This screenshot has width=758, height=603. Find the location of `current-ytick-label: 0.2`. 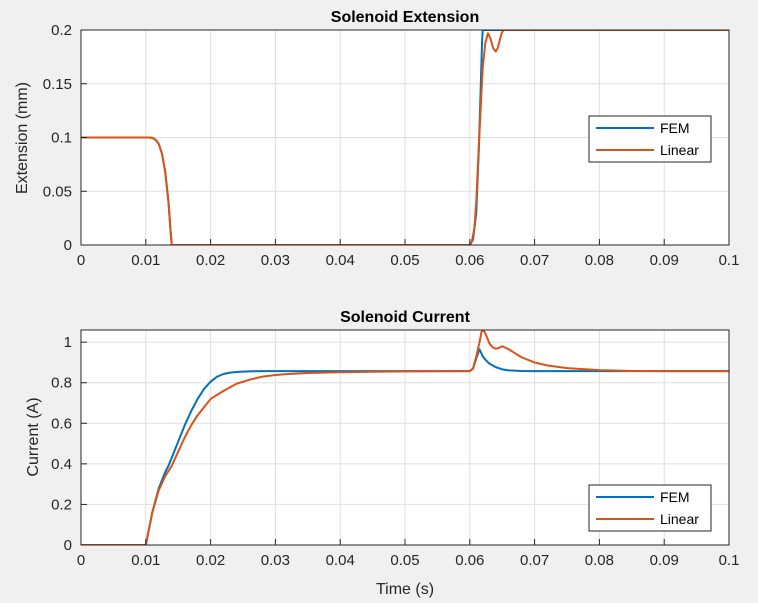

current-ytick-label: 0.2 is located at coordinates (61, 504).